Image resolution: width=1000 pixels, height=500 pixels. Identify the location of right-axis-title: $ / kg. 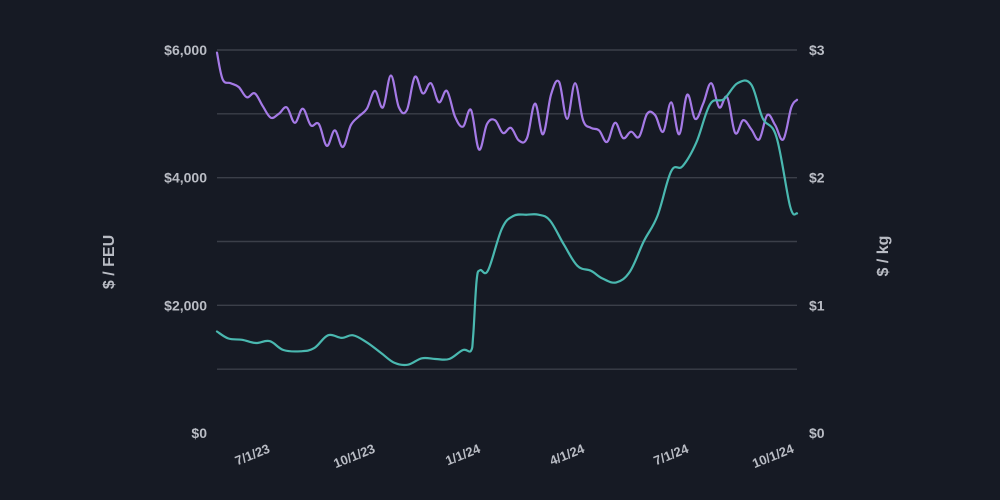
(883, 256).